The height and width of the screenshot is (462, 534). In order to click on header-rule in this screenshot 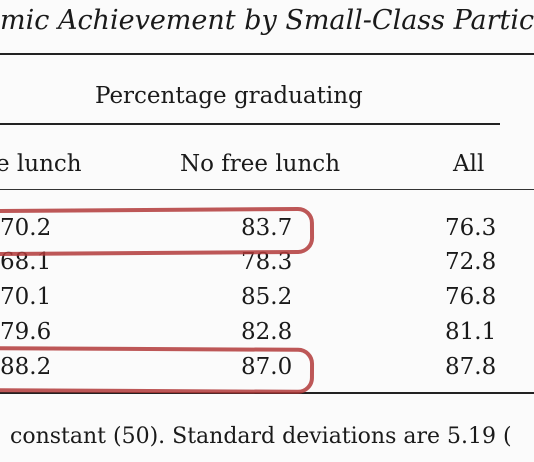, I will do `click(267, 190)`.